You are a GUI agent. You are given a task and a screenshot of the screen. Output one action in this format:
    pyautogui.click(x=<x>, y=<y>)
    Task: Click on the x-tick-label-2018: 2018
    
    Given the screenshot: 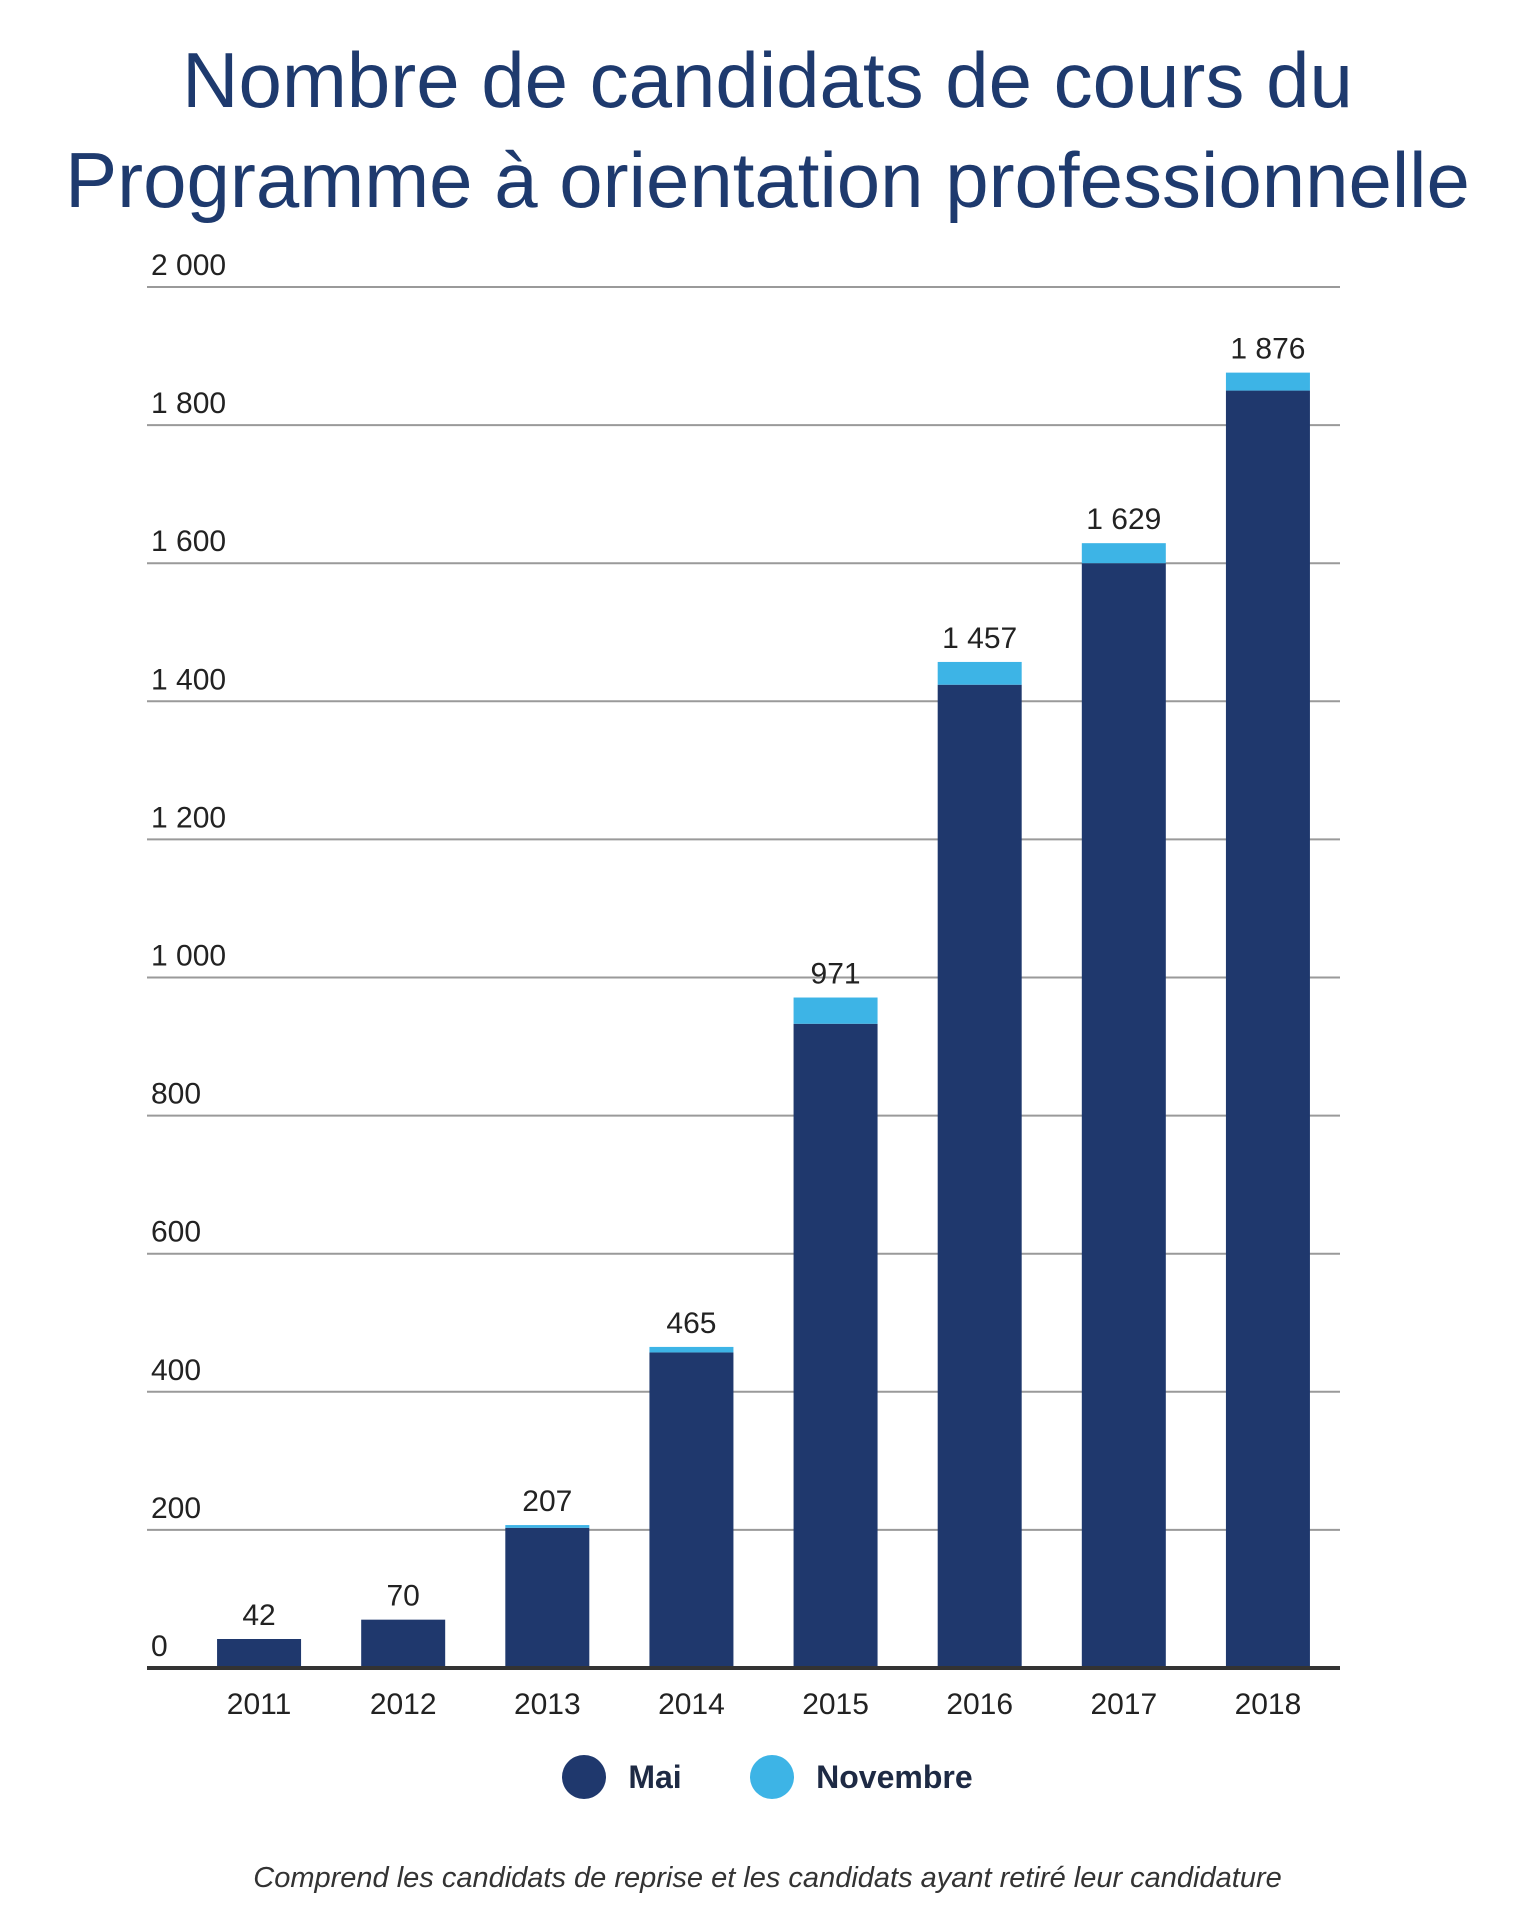 What is the action you would take?
    pyautogui.click(x=1268, y=1704)
    